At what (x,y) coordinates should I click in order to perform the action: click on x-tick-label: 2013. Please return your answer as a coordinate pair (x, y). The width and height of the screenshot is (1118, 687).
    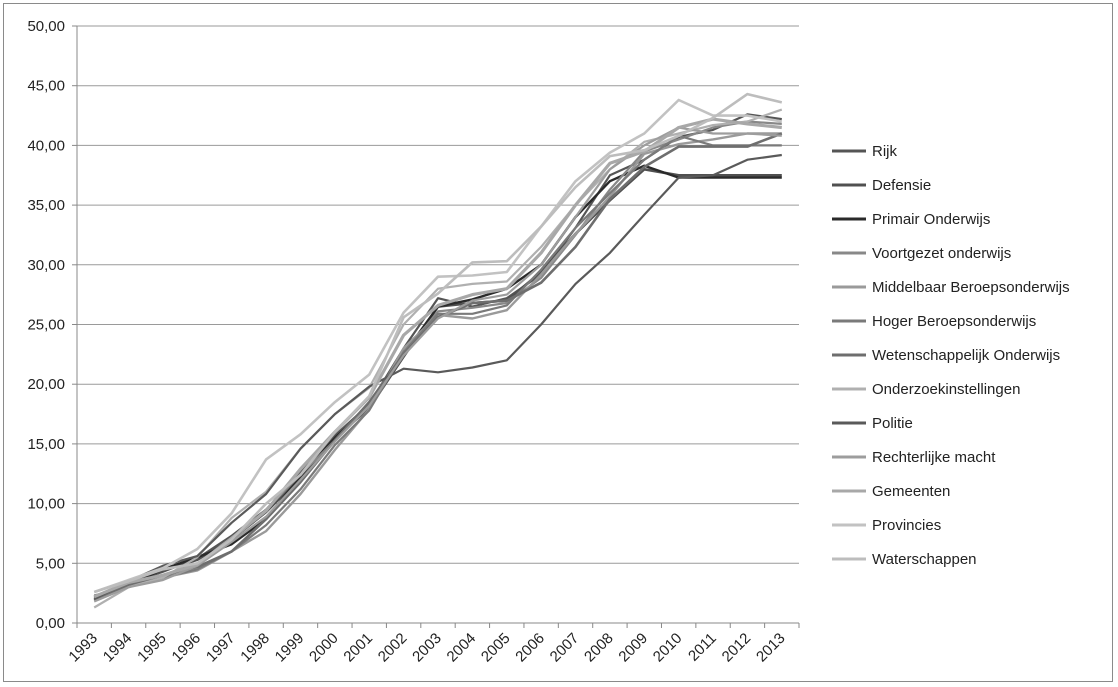
    Looking at the image, I should click on (771, 648).